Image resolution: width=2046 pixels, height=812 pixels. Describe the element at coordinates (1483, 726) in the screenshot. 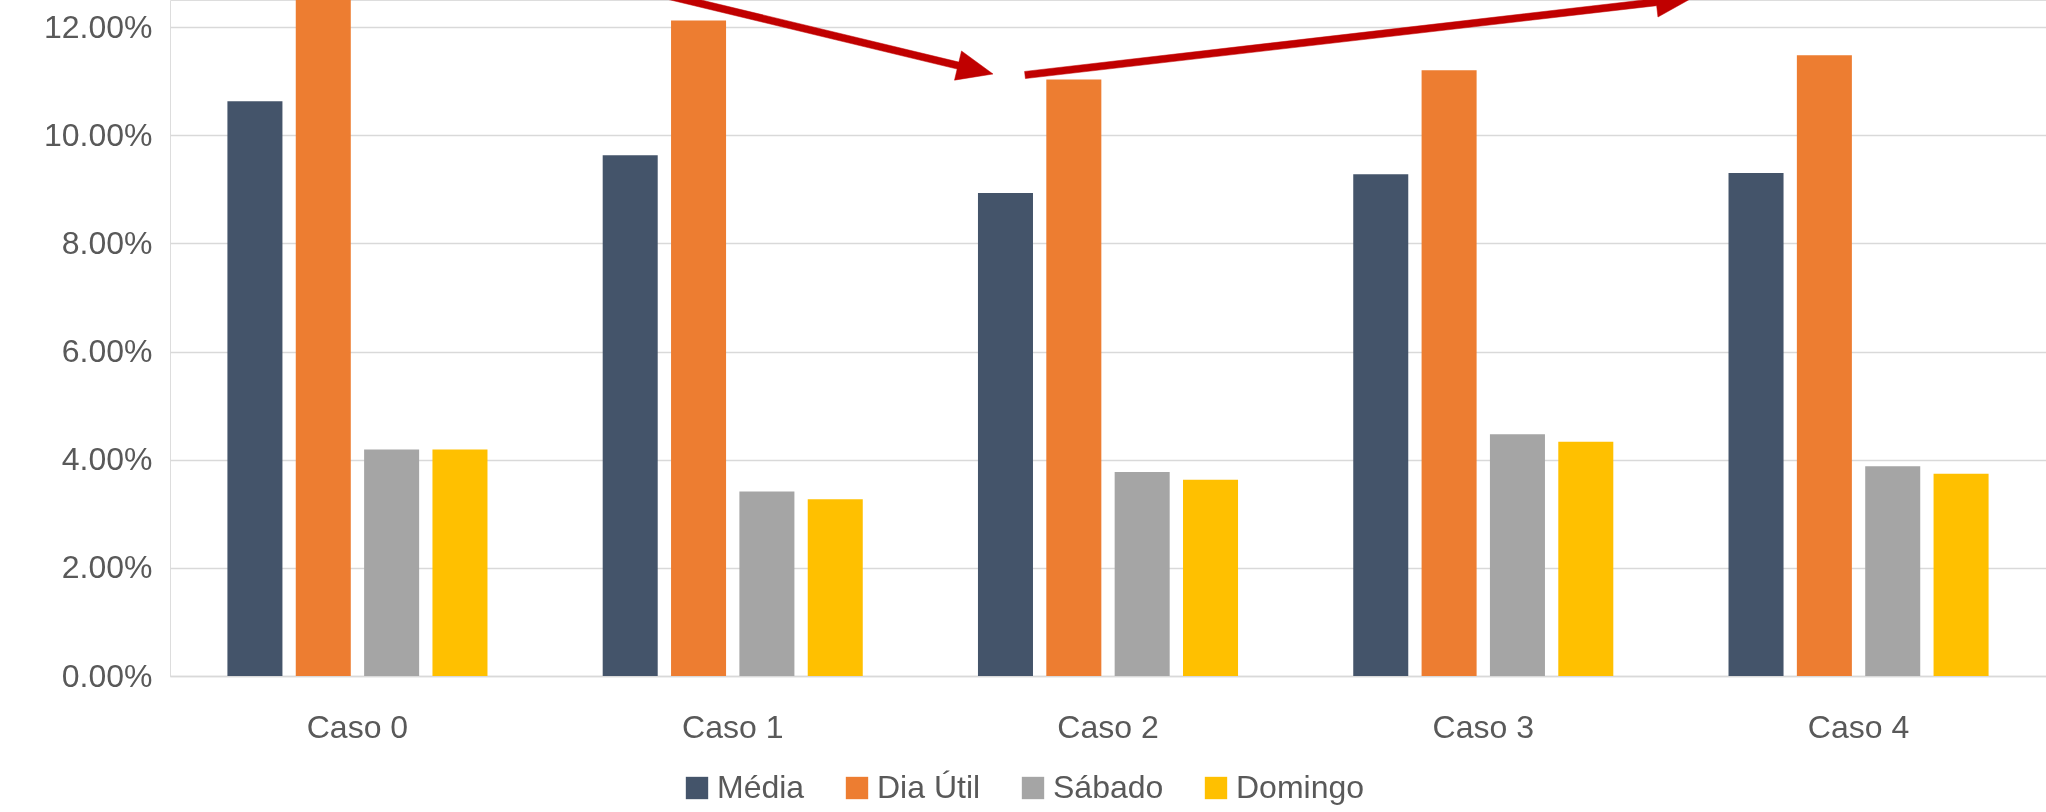

I see `x-tick-label: Caso 3` at that location.